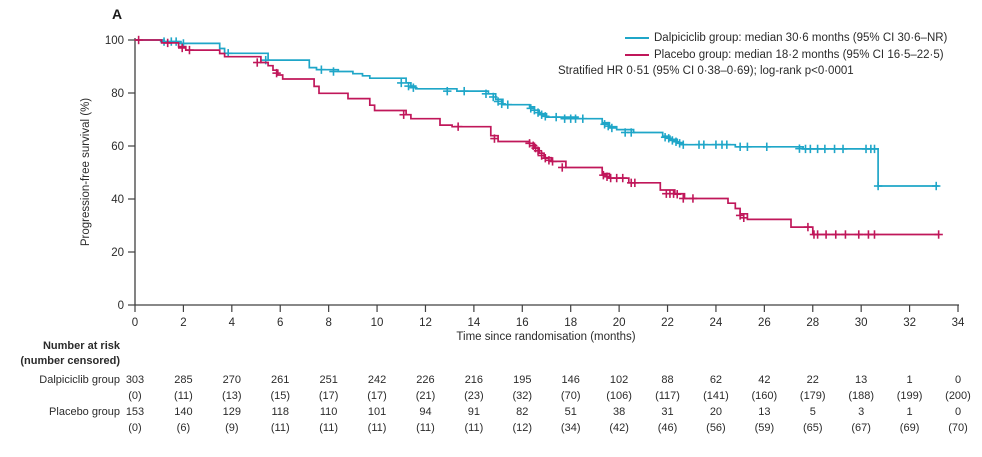 This screenshot has height=457, width=982. What do you see at coordinates (474, 396) in the screenshot?
I see `risk-censored-cell: (23)` at bounding box center [474, 396].